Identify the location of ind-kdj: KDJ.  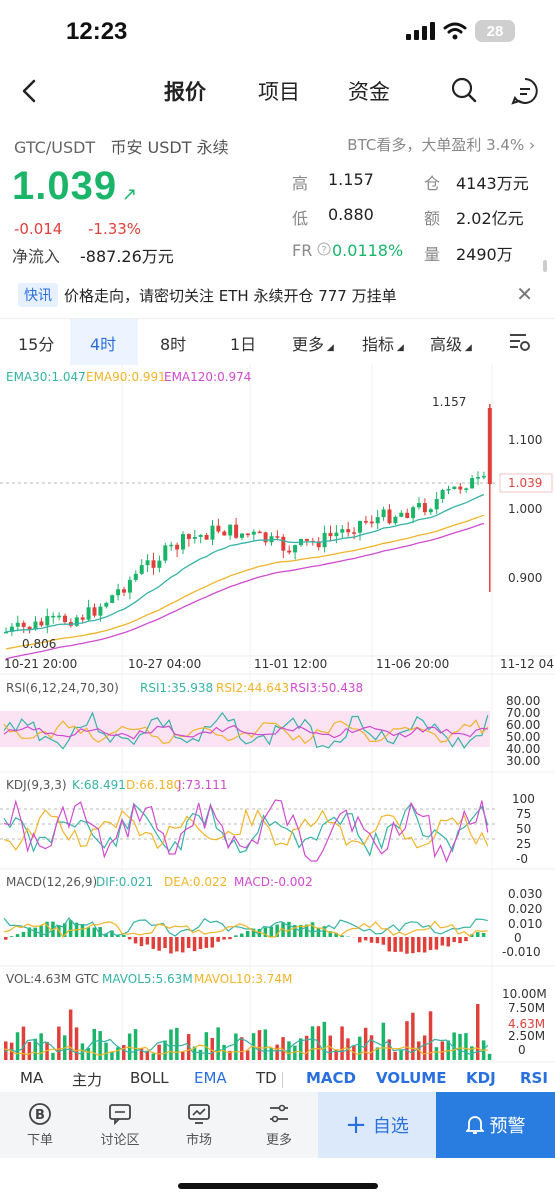
(481, 1078).